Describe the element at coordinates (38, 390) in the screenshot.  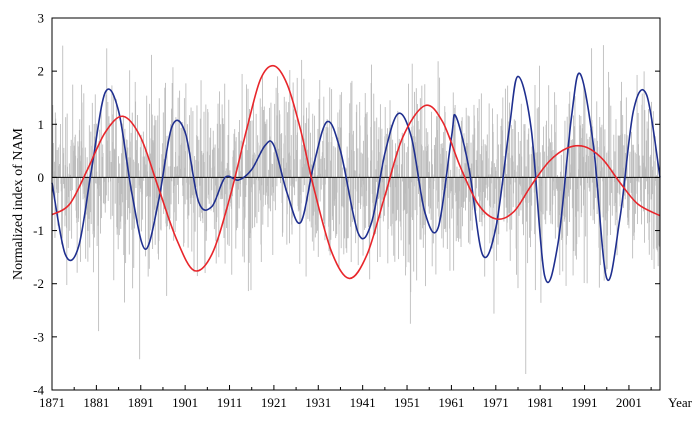
I see `y-tick-label: -4` at that location.